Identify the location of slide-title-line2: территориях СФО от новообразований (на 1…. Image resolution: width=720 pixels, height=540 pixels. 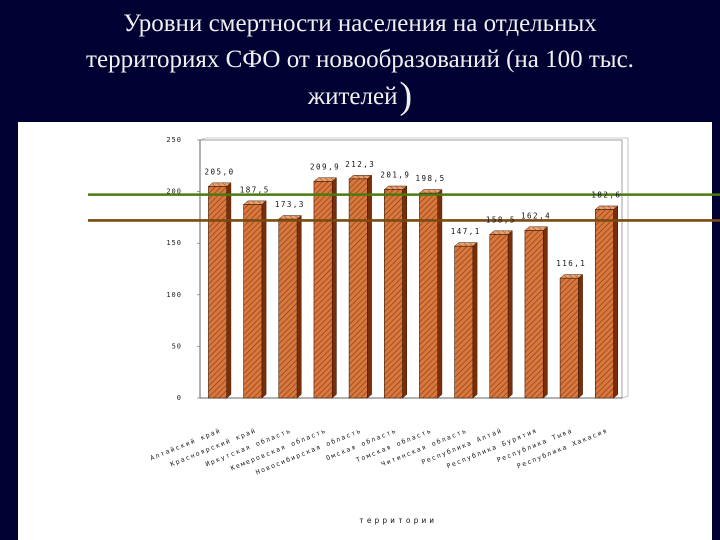
(360, 59).